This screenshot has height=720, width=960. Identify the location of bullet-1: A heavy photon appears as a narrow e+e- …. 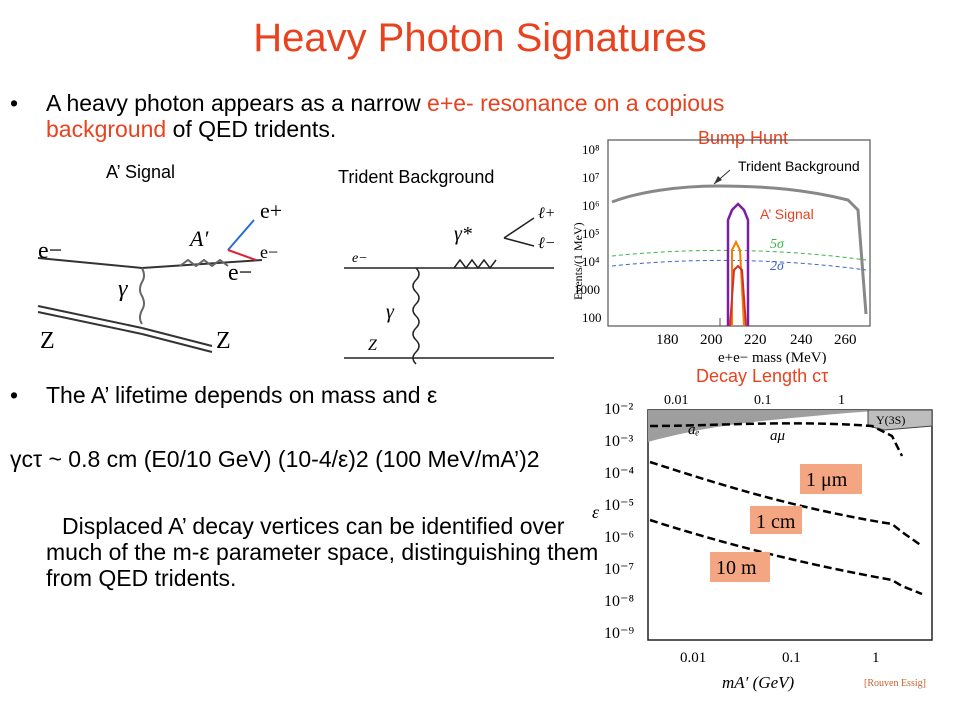
(446, 116).